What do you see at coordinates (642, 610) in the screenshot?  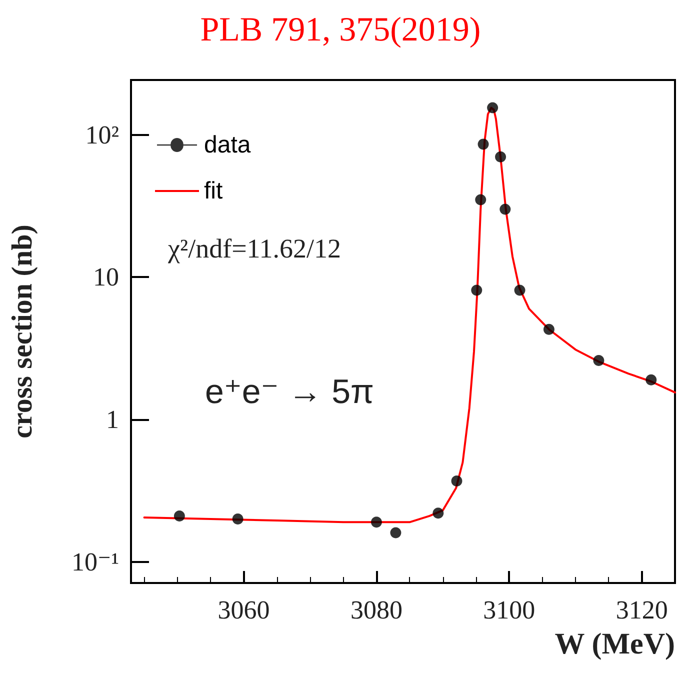 I see `x-tick-label: 3120` at bounding box center [642, 610].